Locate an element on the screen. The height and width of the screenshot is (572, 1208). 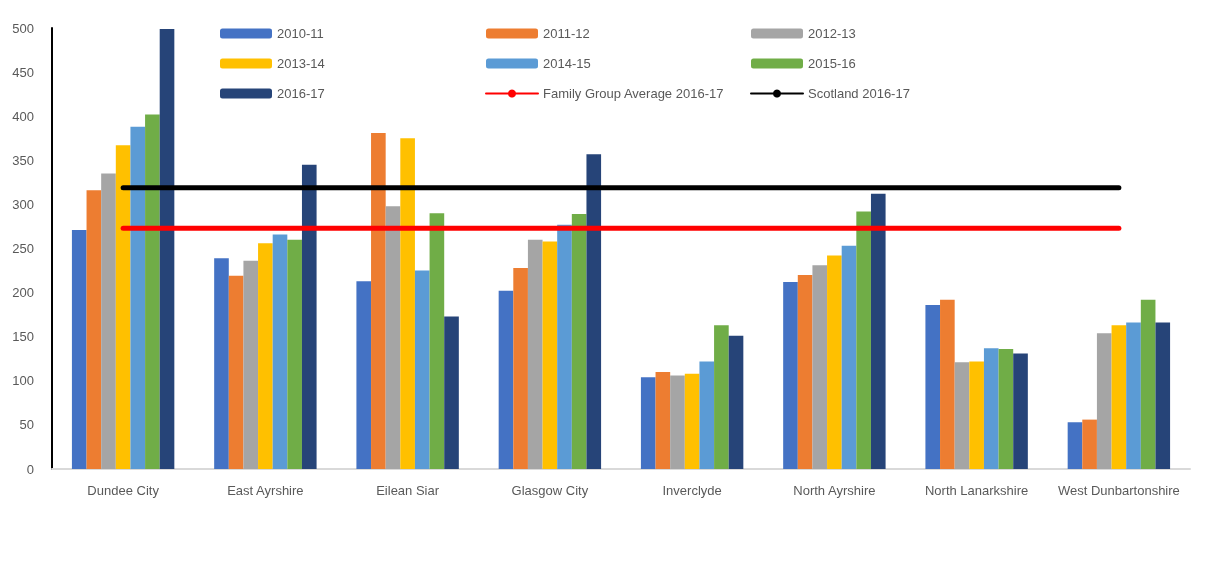
y-tick-label: 50 is located at coordinates (26, 425).